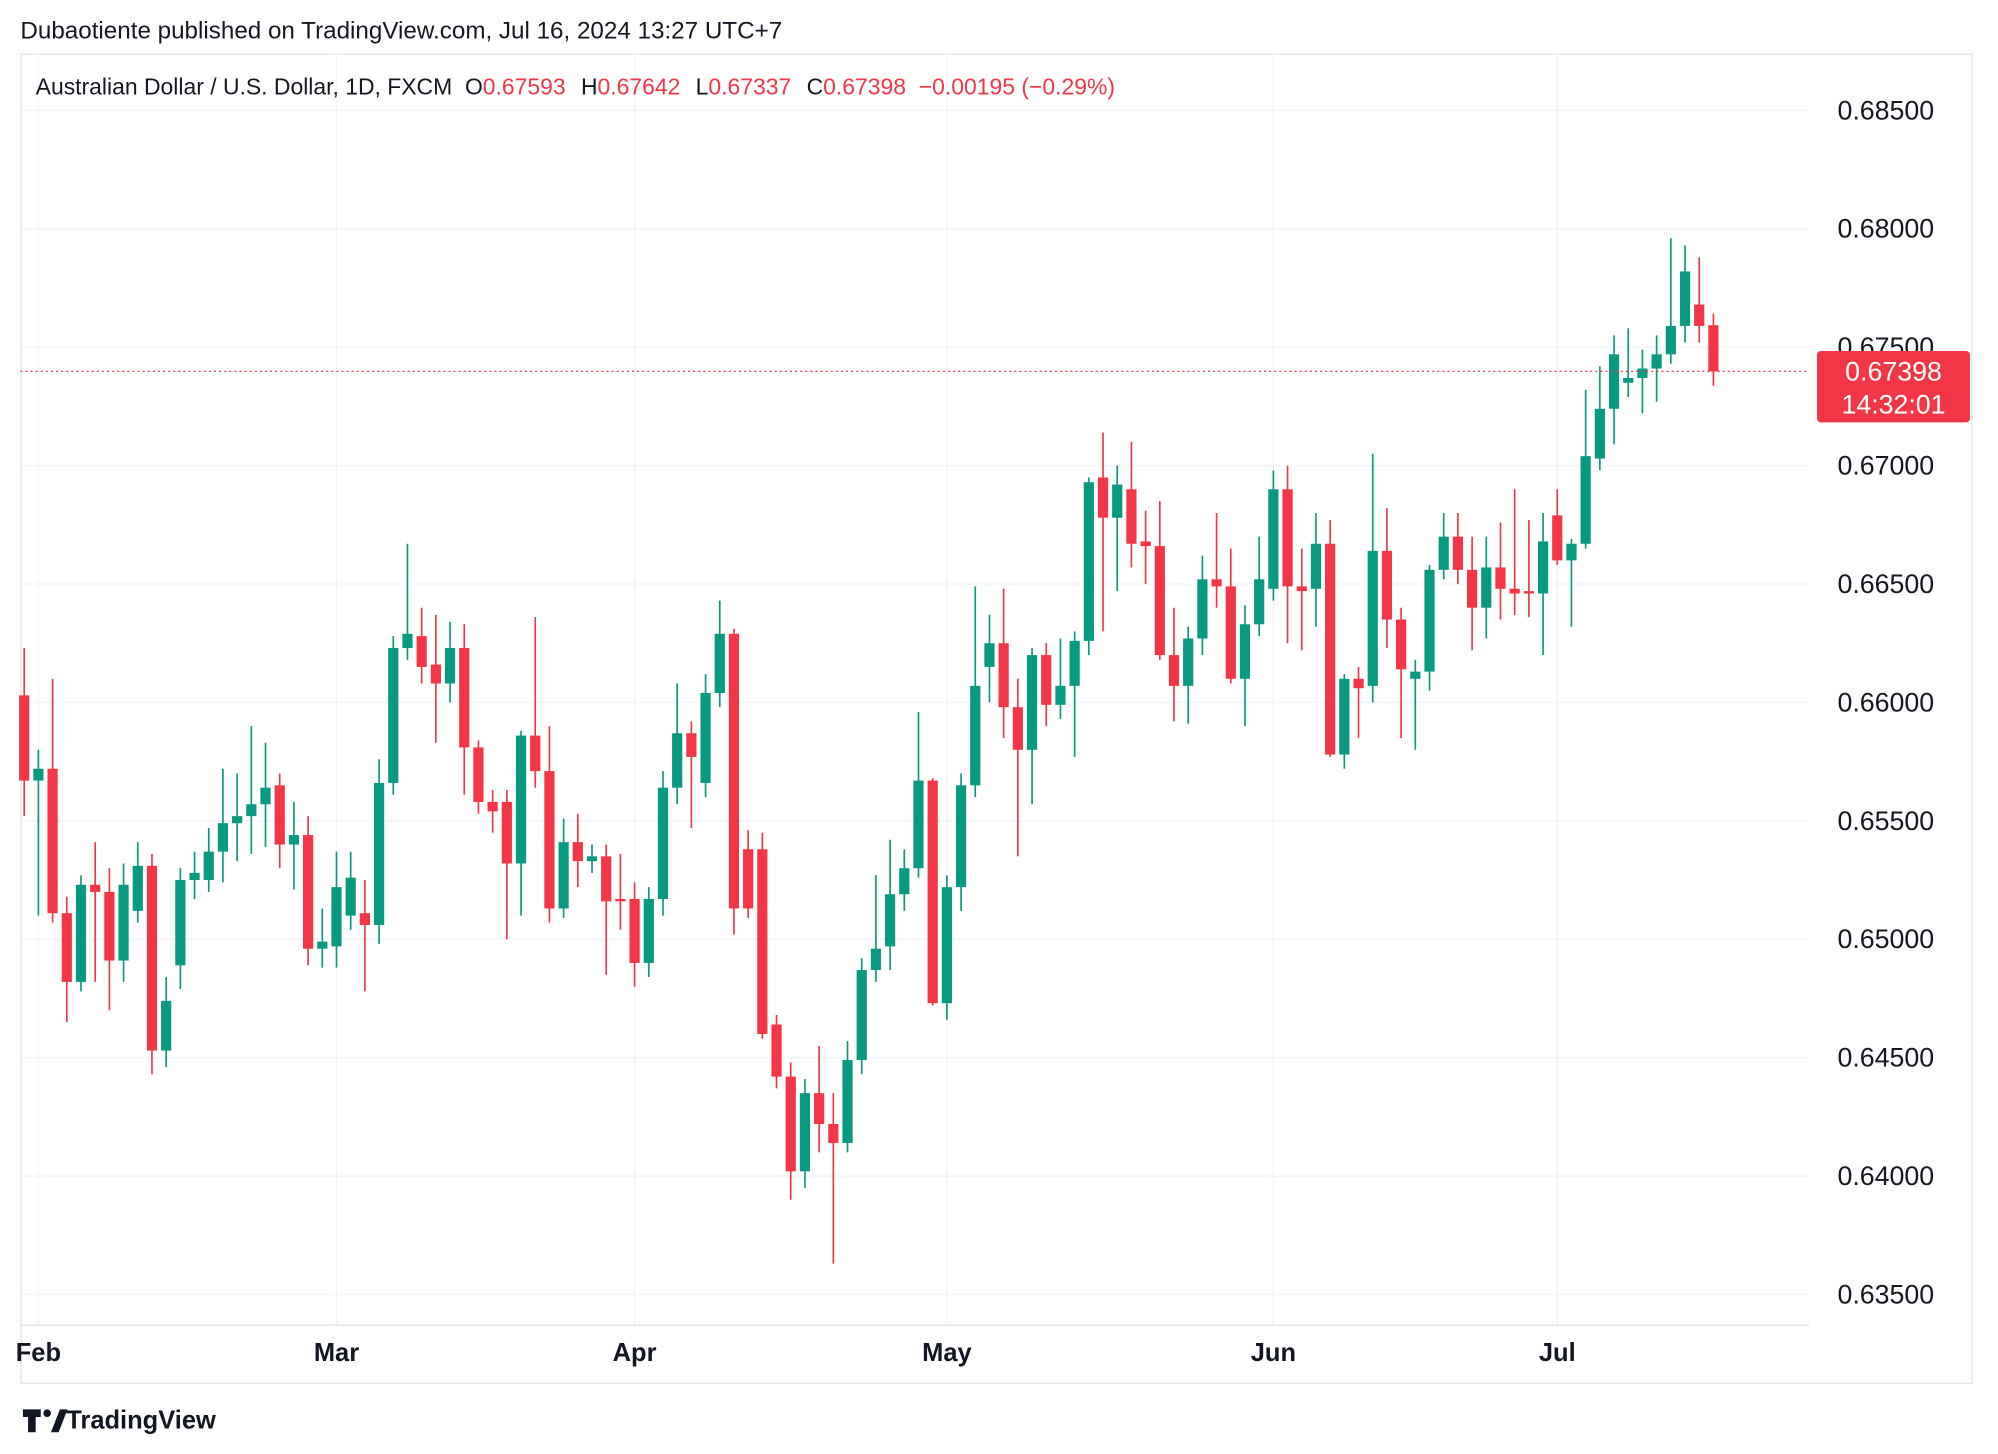  What do you see at coordinates (141, 1420) in the screenshot?
I see `footer-brand: TradingView` at bounding box center [141, 1420].